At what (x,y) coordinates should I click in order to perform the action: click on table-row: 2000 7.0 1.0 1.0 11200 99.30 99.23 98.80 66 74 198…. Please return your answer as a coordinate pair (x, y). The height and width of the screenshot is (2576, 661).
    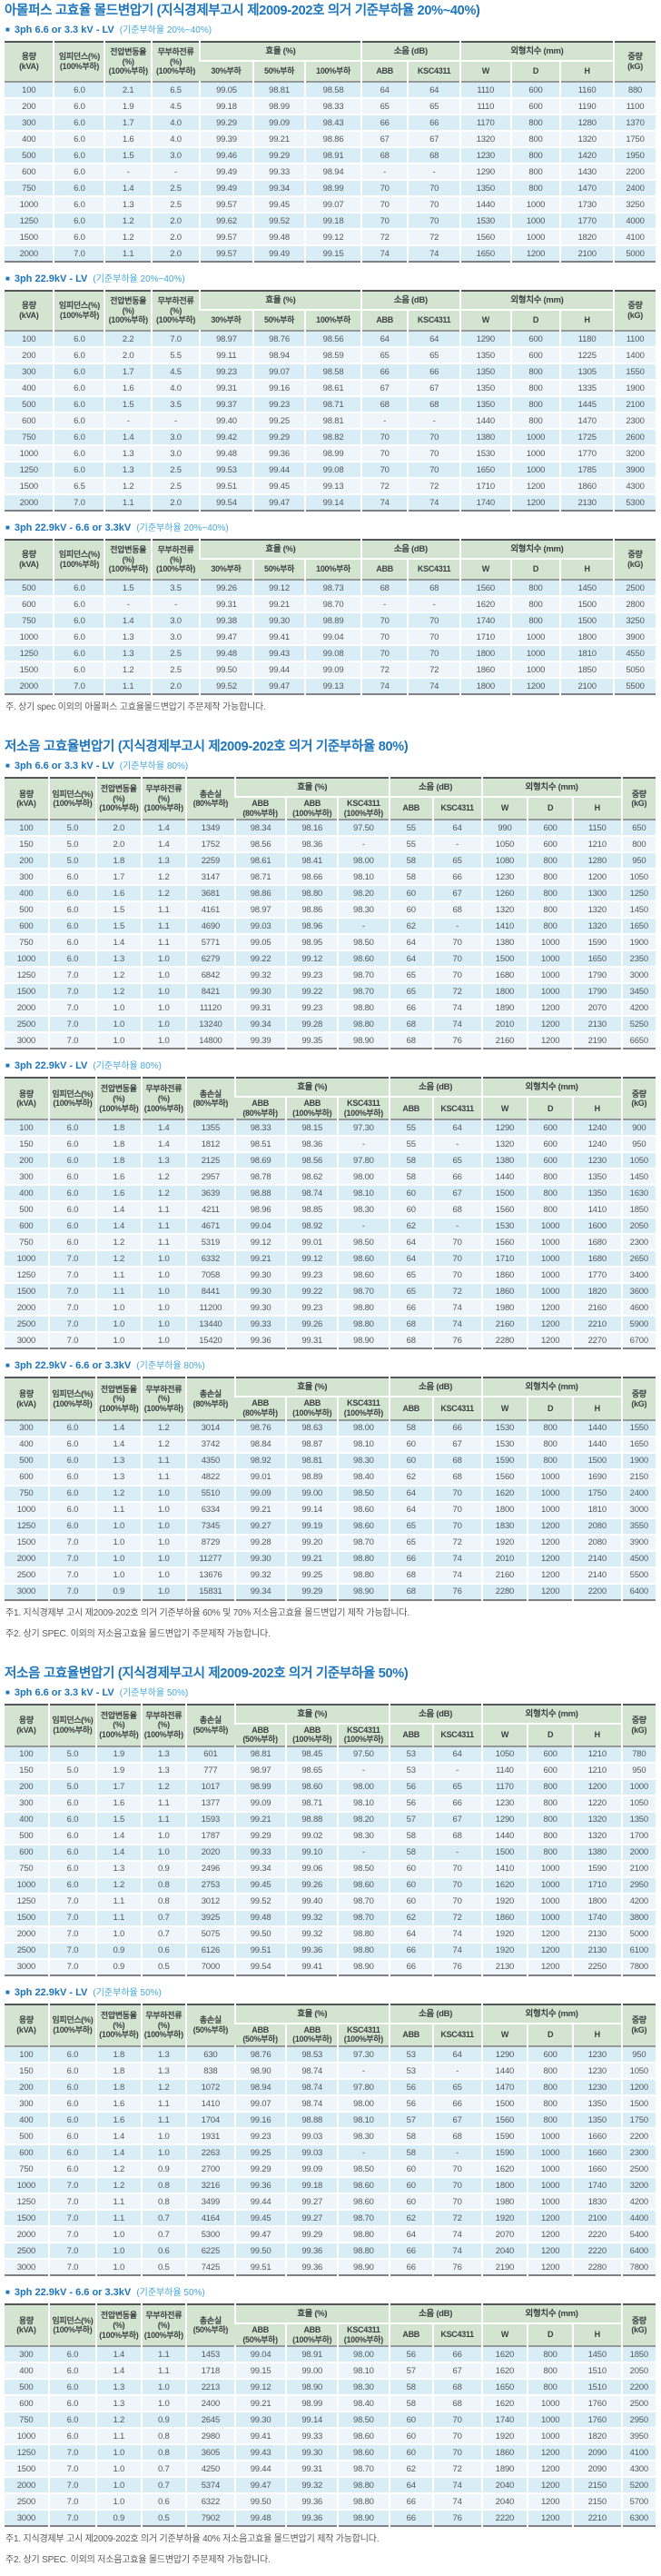
    Looking at the image, I should click on (331, 1307).